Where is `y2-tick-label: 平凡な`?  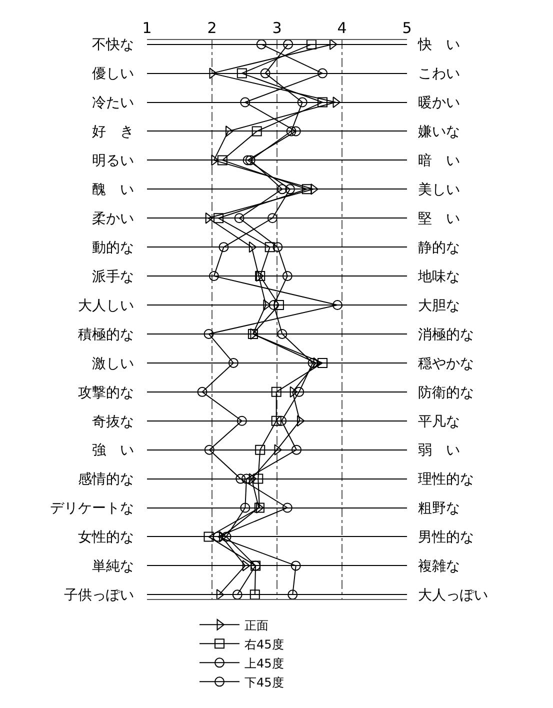 y2-tick-label: 平凡な is located at coordinates (439, 422).